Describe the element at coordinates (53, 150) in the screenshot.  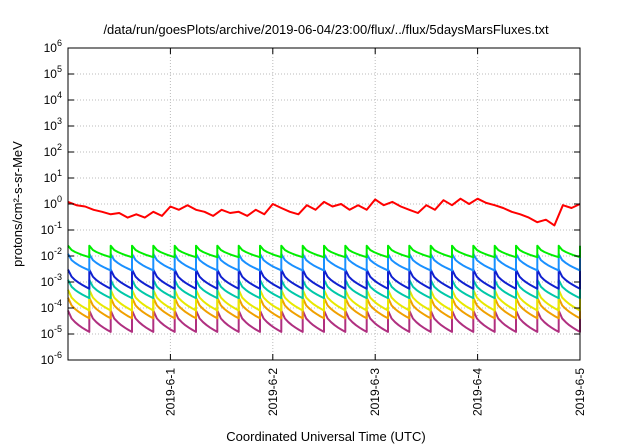
I see `y-tick-label: 10²` at that location.